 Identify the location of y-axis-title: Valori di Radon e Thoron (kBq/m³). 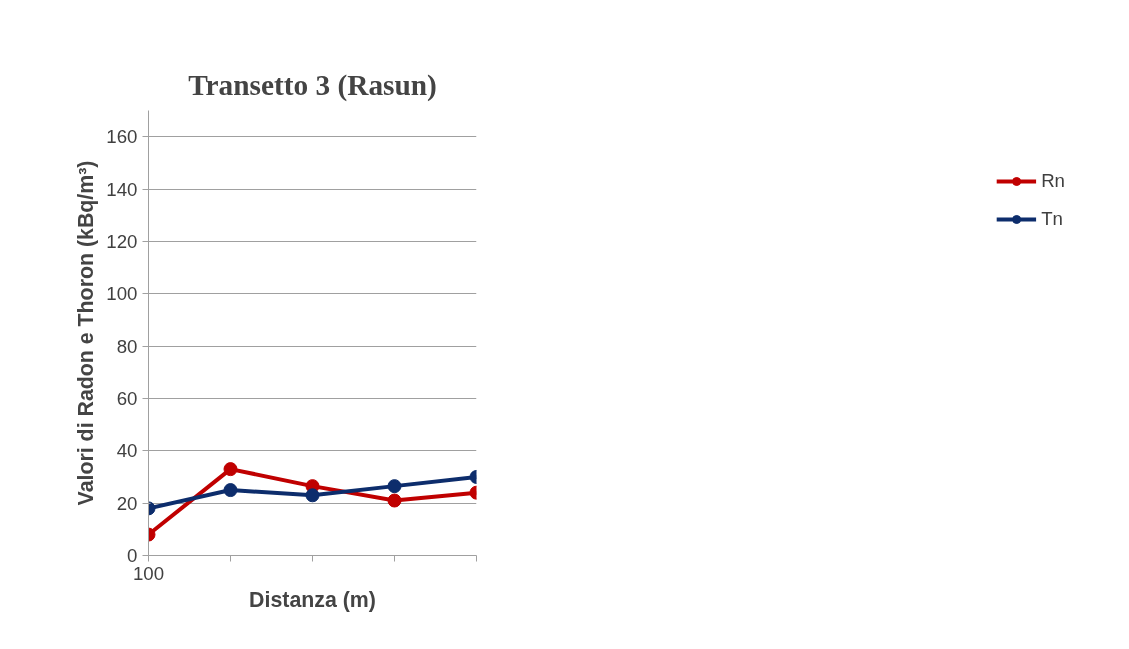
(86, 333).